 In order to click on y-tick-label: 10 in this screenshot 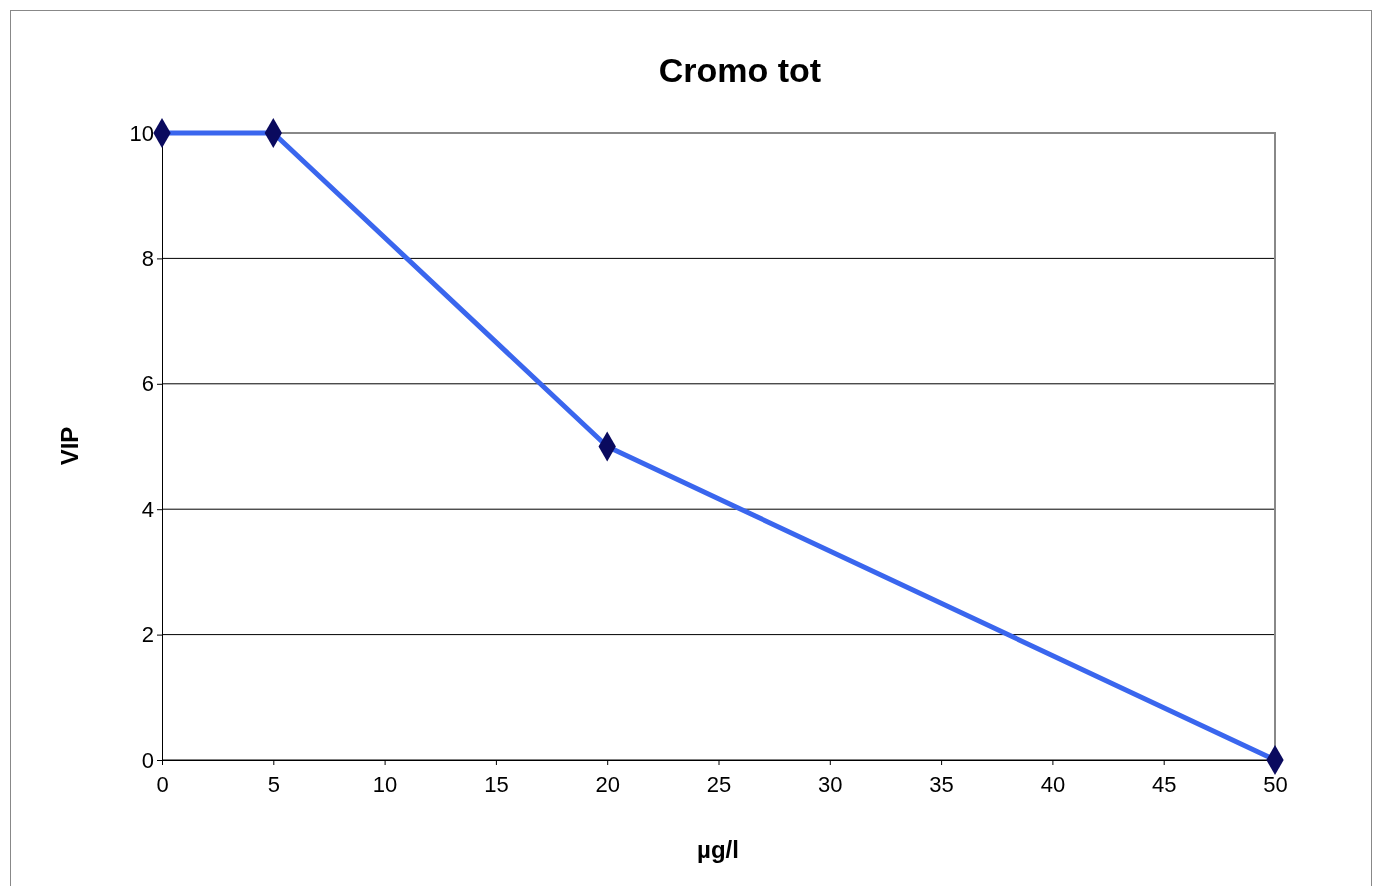, I will do `click(141, 133)`.